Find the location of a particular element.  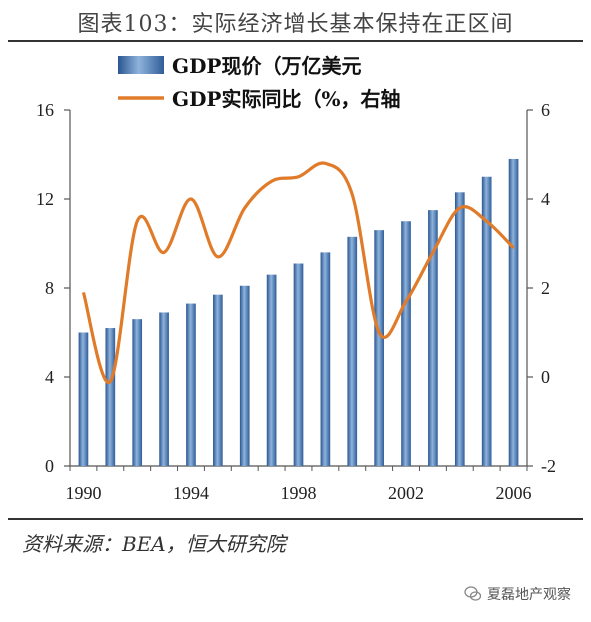

legend-bar-label: GDP现价（万亿美元 is located at coordinates (266, 66).